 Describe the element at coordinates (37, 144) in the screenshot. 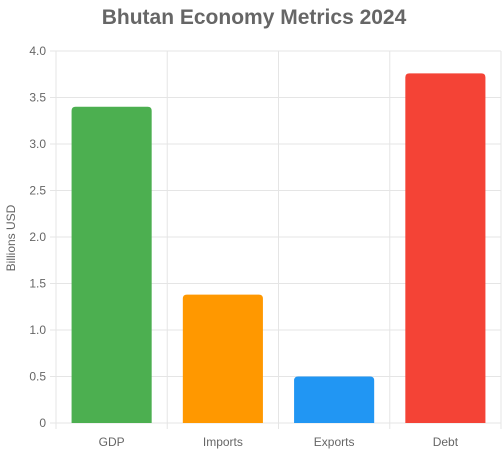

I see `y-tick-label: 3.0` at that location.